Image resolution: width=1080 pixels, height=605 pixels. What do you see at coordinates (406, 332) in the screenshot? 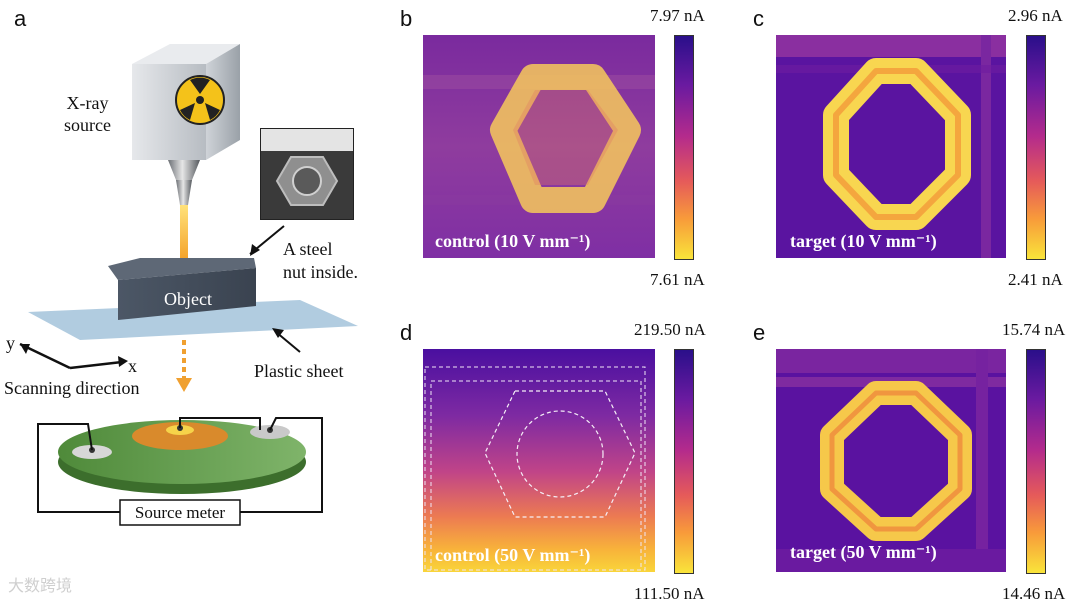
I see `panel-letter-d: d` at bounding box center [406, 332].